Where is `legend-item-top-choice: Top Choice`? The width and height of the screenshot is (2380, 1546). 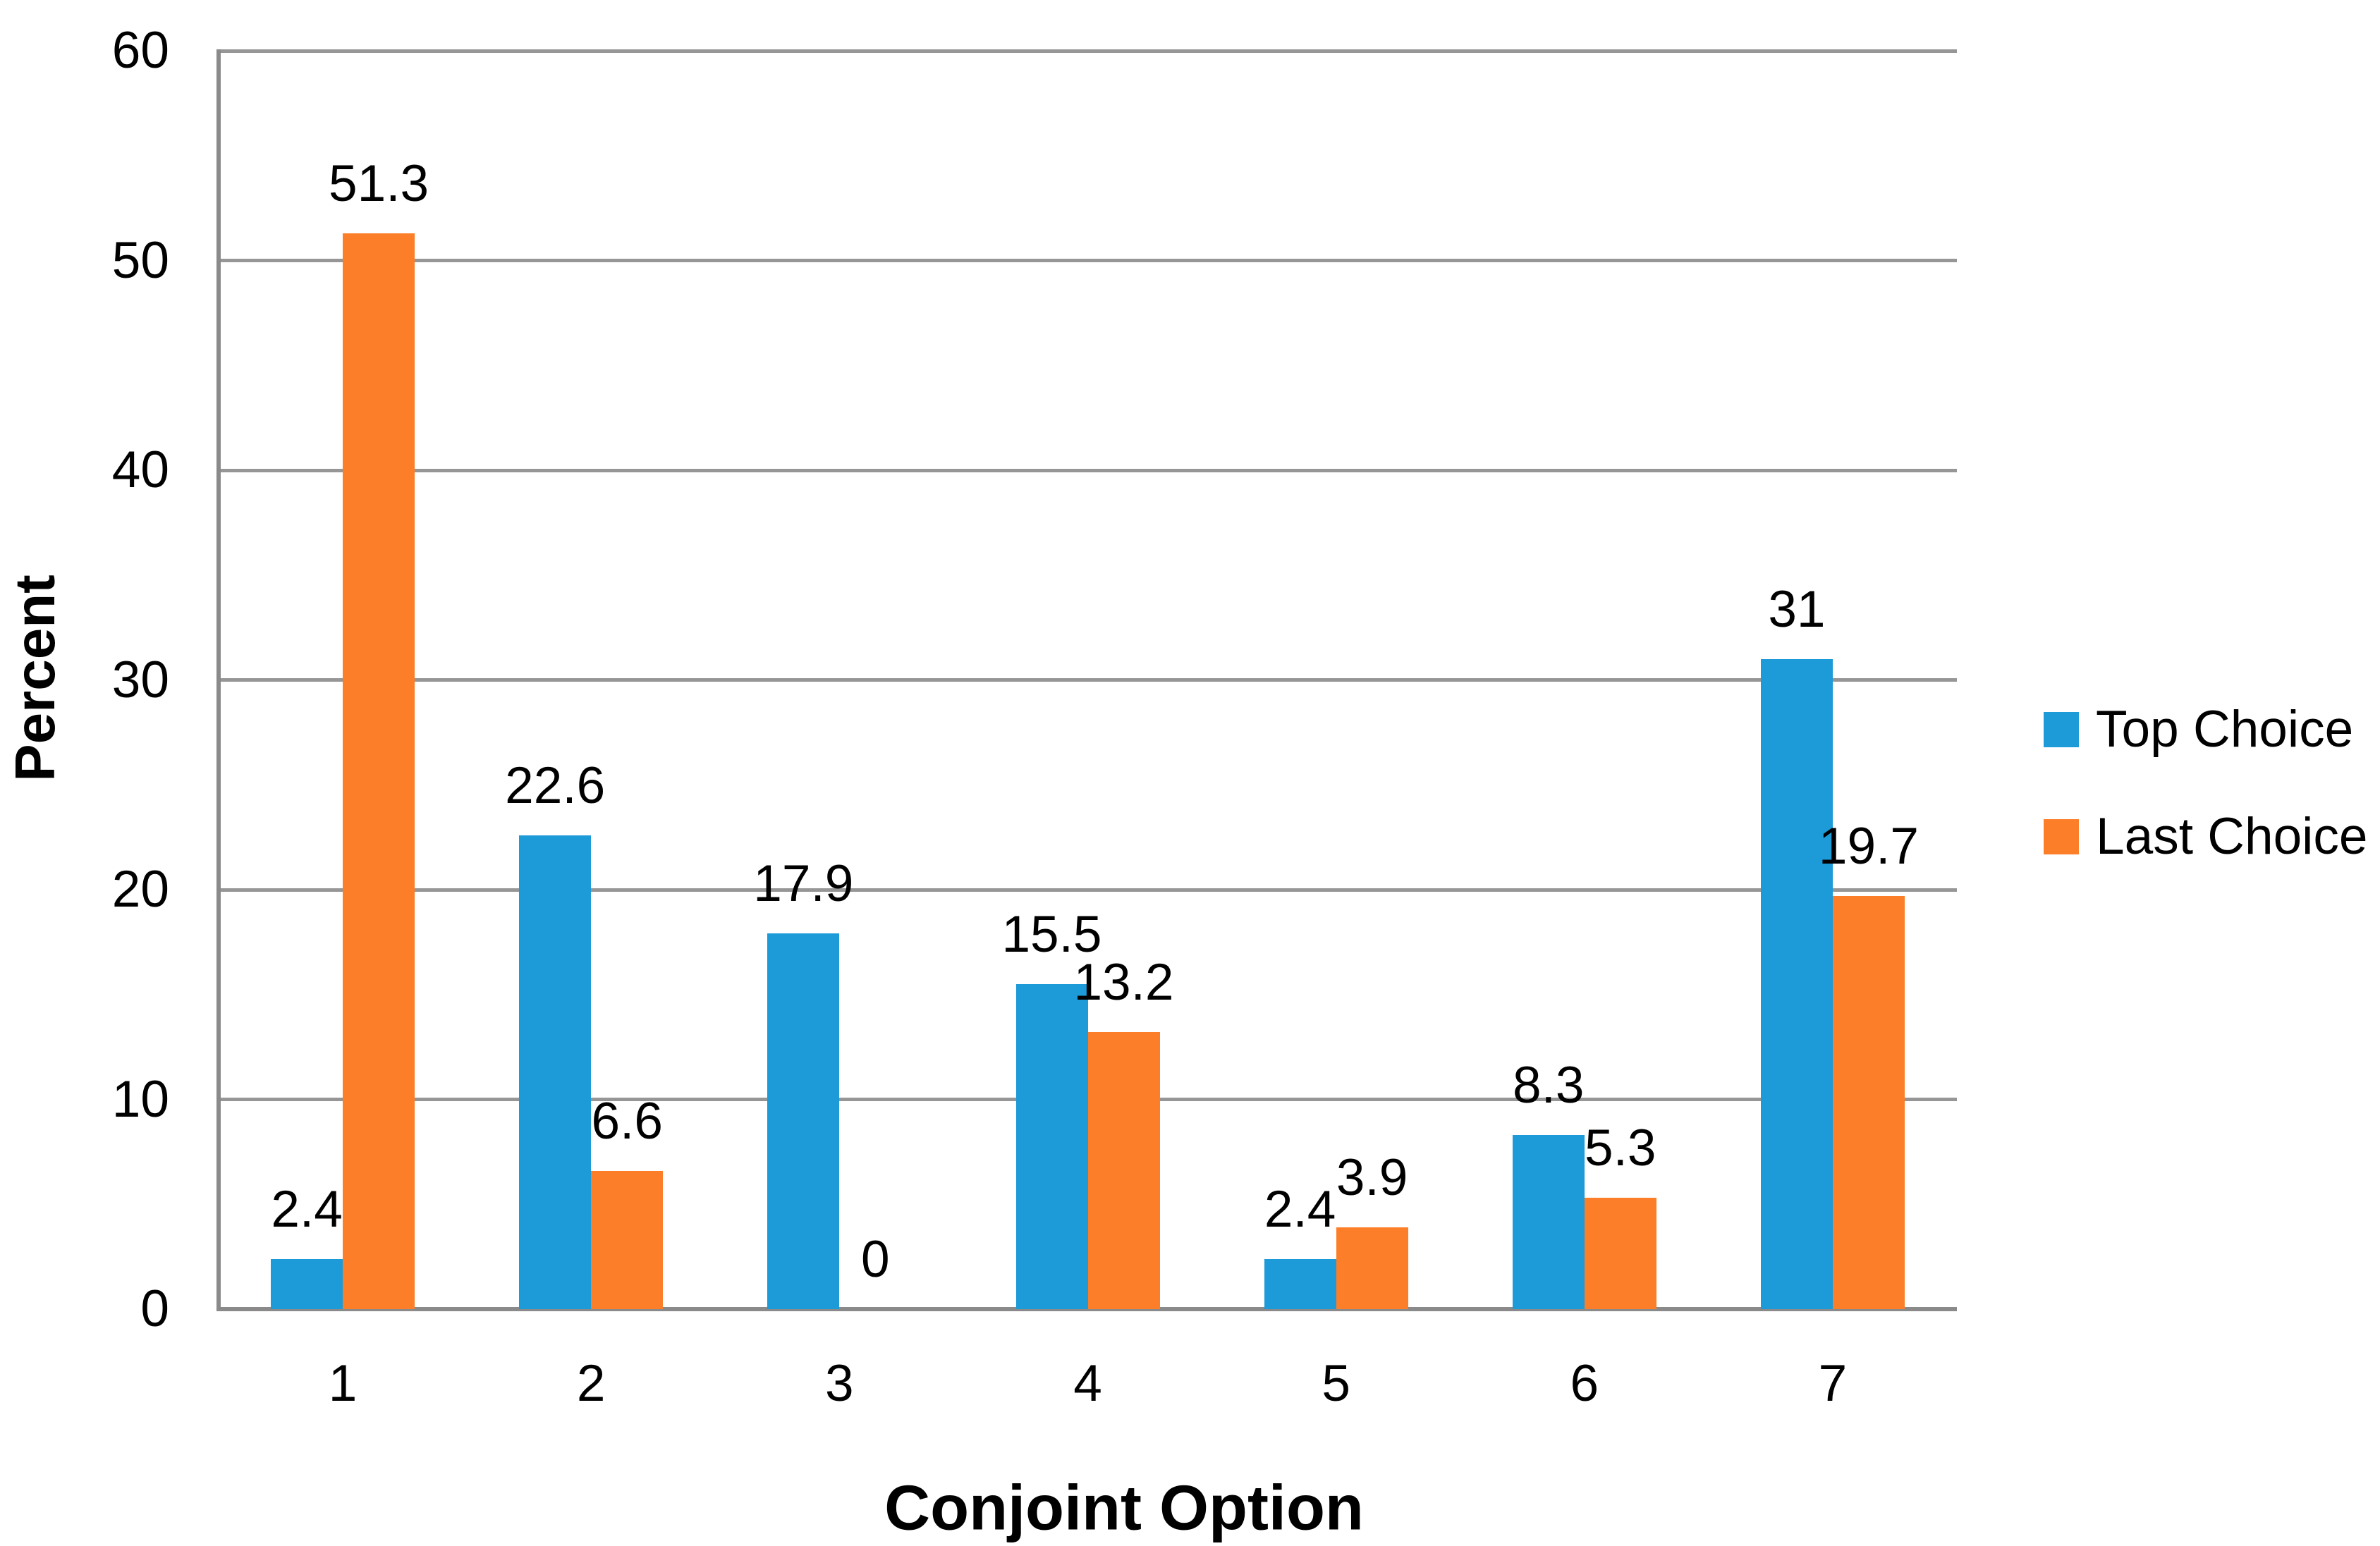
legend-item-top-choice: Top Choice is located at coordinates (2206, 729).